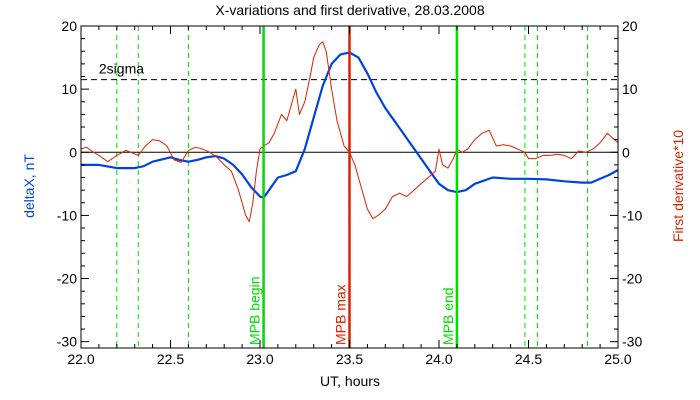  I want to click on y-tick-label-right: -20, so click(632, 279).